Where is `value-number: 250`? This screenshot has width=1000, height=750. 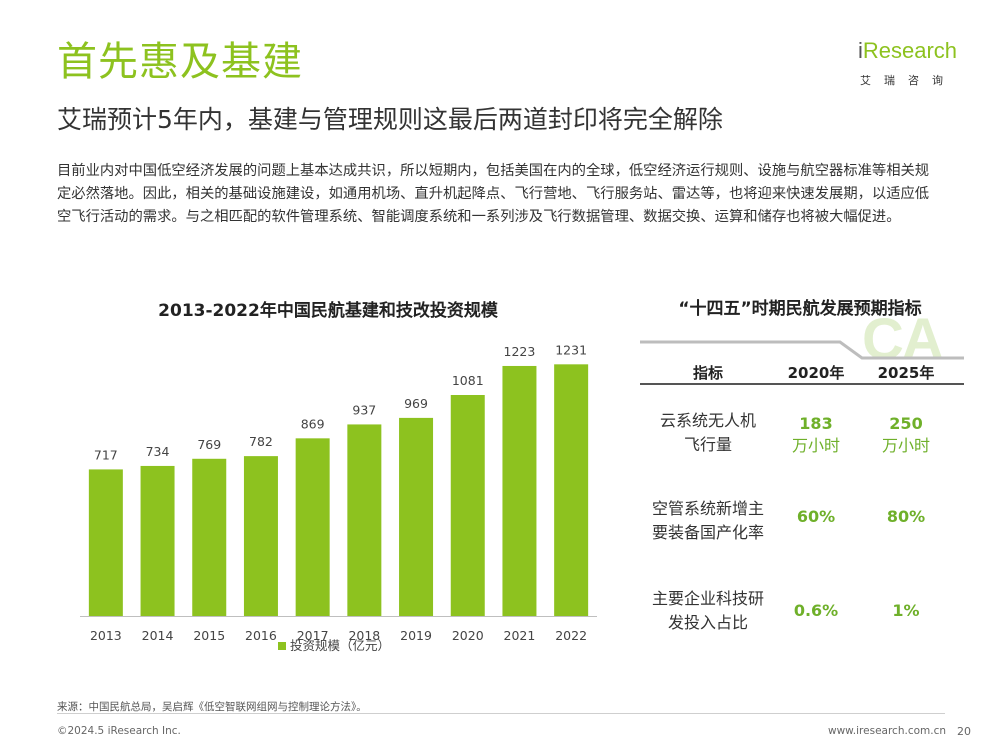
value-number: 250 is located at coordinates (906, 423).